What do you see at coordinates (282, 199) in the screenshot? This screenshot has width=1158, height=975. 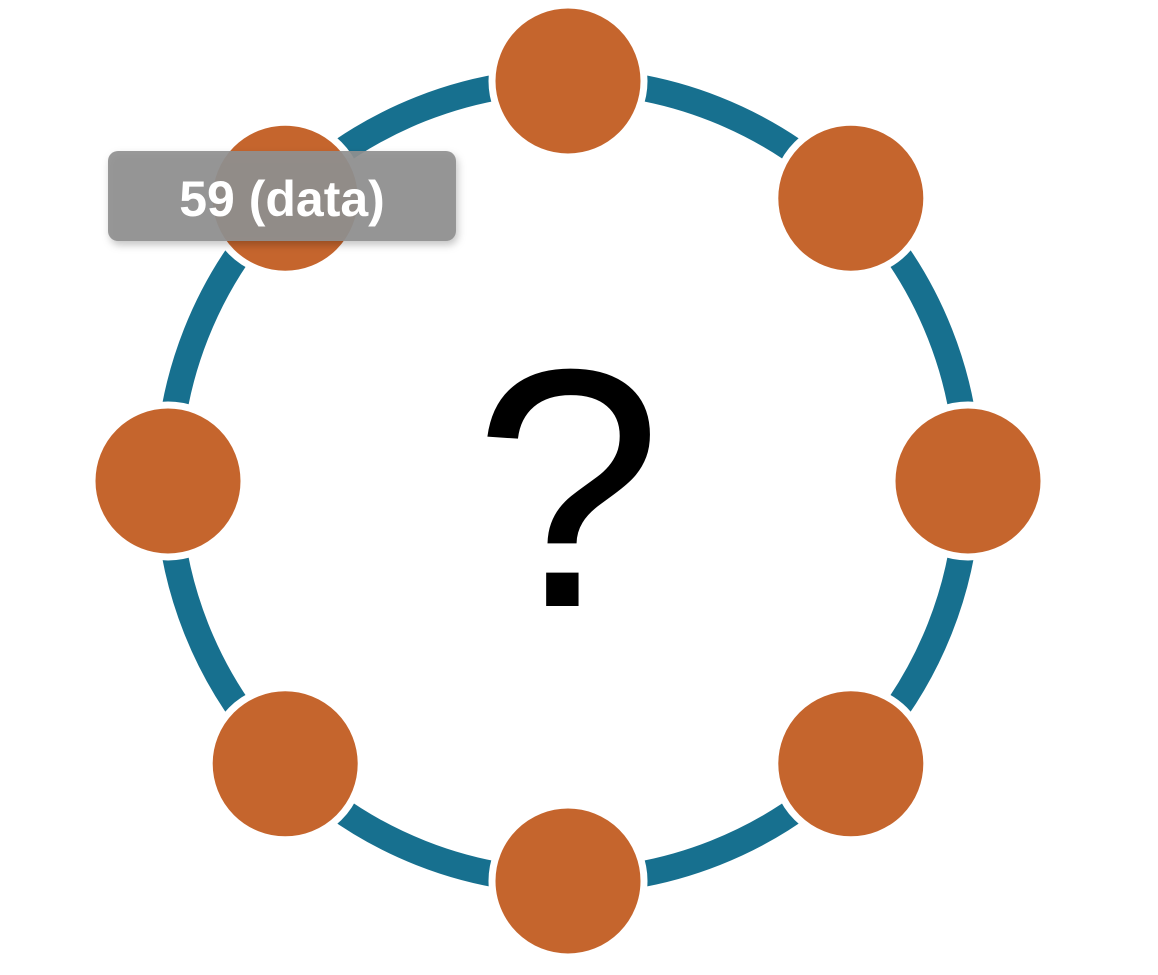 I see `tooltip-label: 59 (data)` at bounding box center [282, 199].